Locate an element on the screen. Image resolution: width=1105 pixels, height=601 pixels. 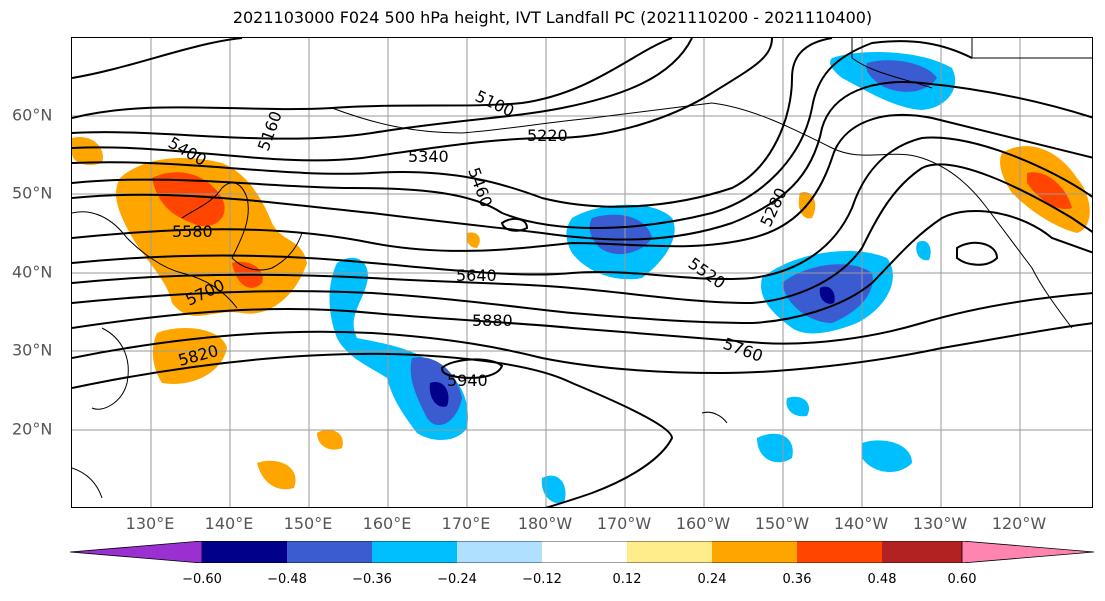
negative-anomaly-small4 is located at coordinates (798, 406).